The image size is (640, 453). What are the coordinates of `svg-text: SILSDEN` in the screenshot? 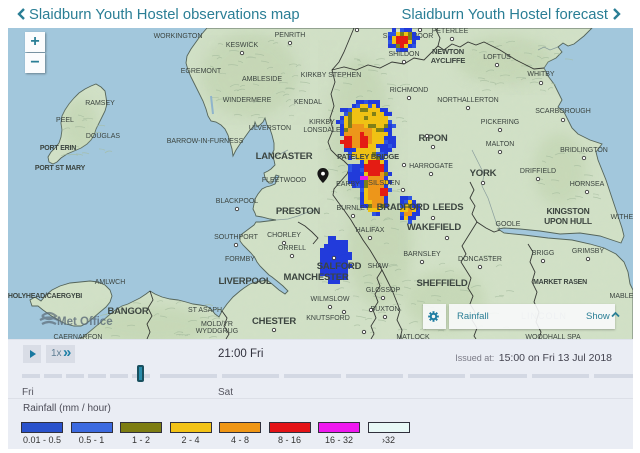 It's located at (384, 182).